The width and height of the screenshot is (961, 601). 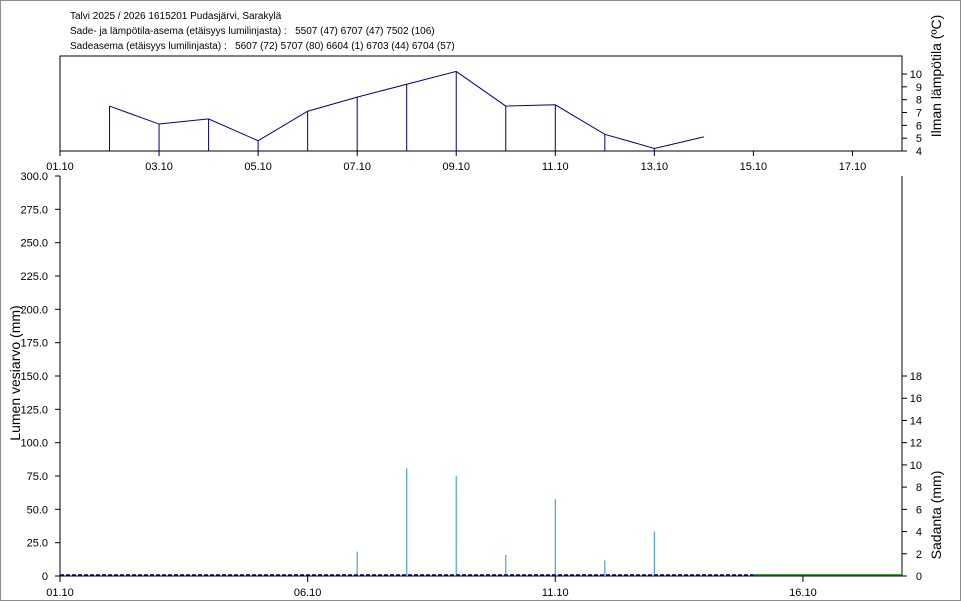 I want to click on precipitation-y-tick-label: 10, so click(x=916, y=466).